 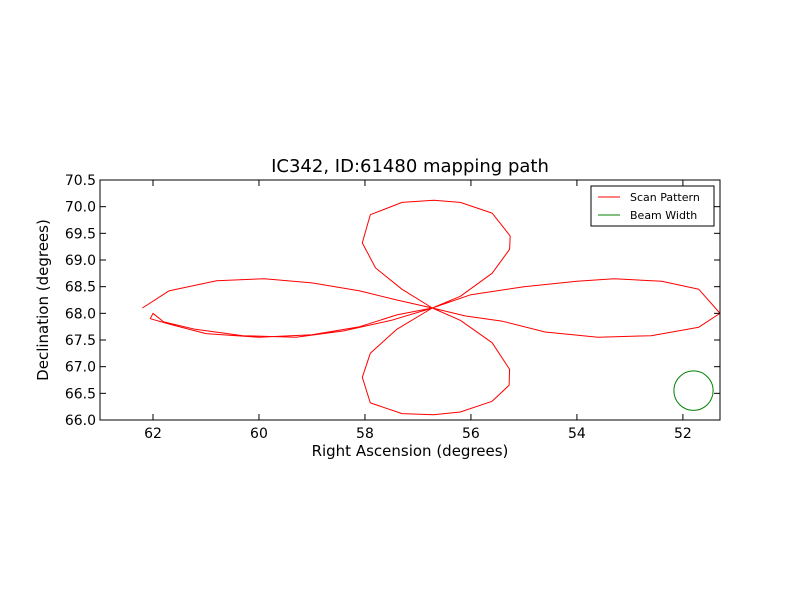 I want to click on chart-title: IC342, ID:61480 mapping path, so click(x=410, y=166).